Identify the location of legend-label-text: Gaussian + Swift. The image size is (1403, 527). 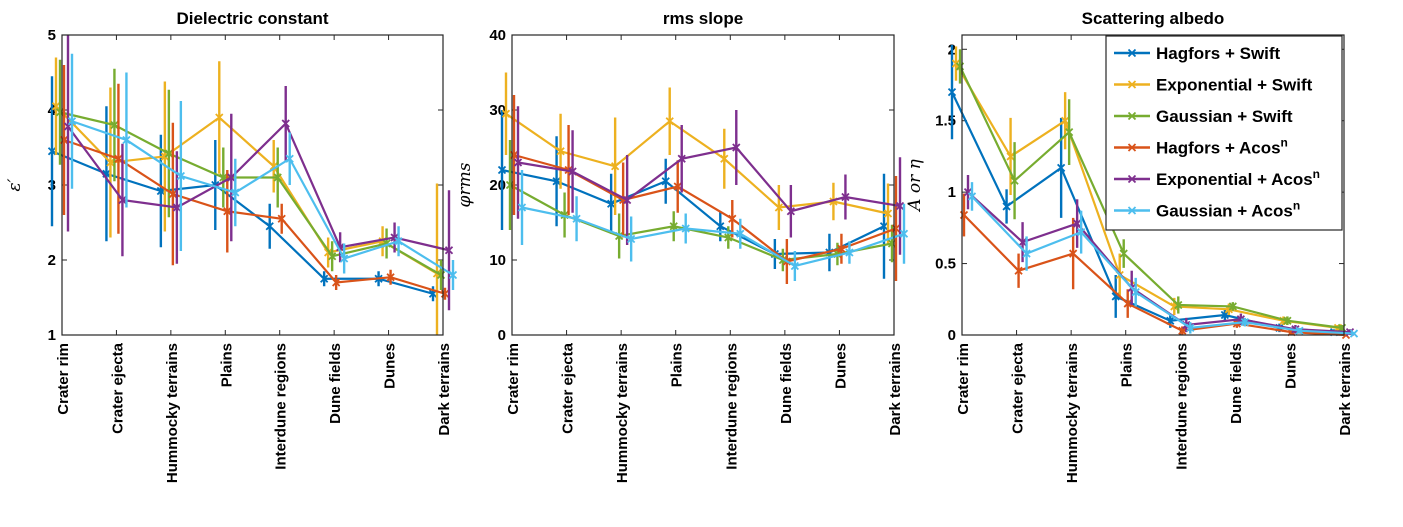
(1224, 116).